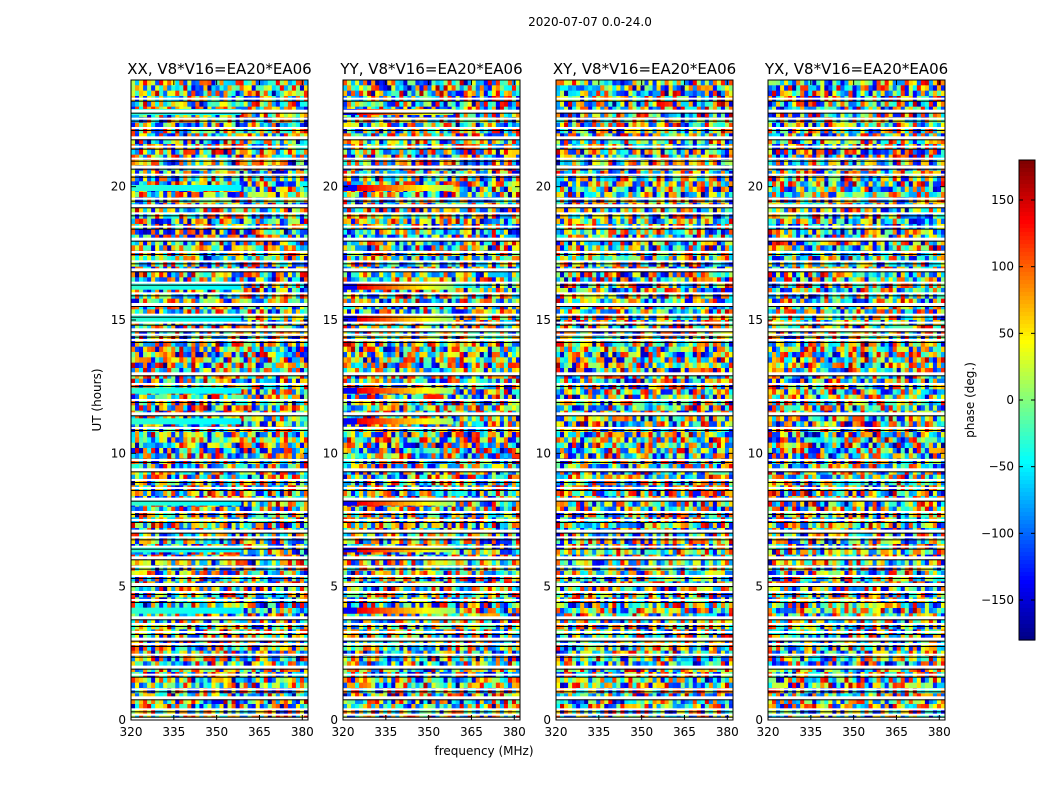 This screenshot has width=1050, height=800. What do you see at coordinates (350, 421) in the screenshot?
I see `band-edge` at bounding box center [350, 421].